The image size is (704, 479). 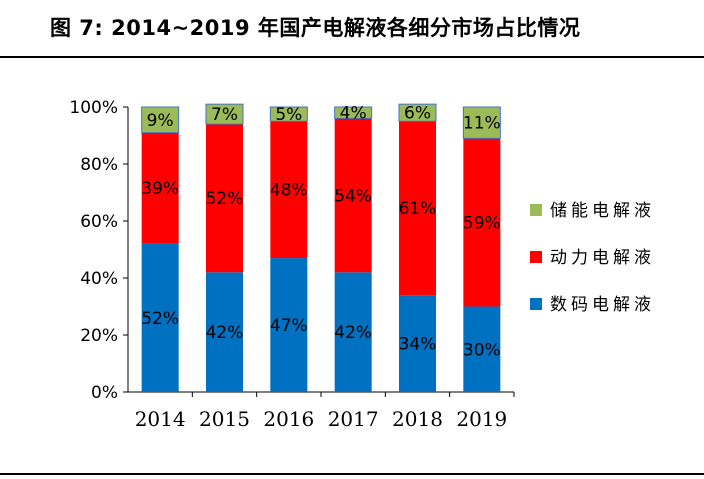 I want to click on bottom-rule, so click(x=352, y=474).